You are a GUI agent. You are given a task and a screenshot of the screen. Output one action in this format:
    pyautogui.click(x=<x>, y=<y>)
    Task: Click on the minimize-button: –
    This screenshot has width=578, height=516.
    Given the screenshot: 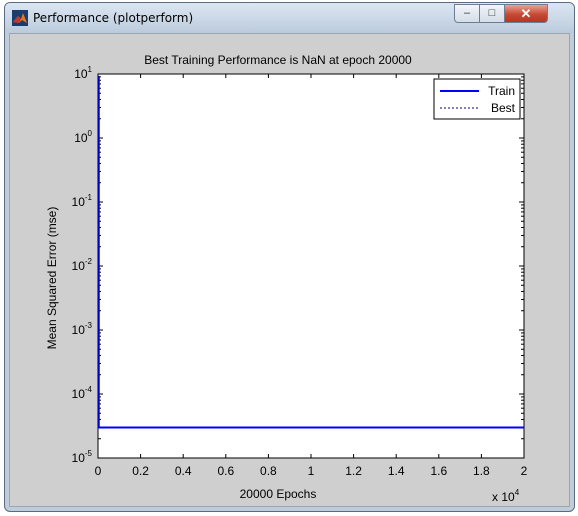 What is the action you would take?
    pyautogui.click(x=467, y=13)
    